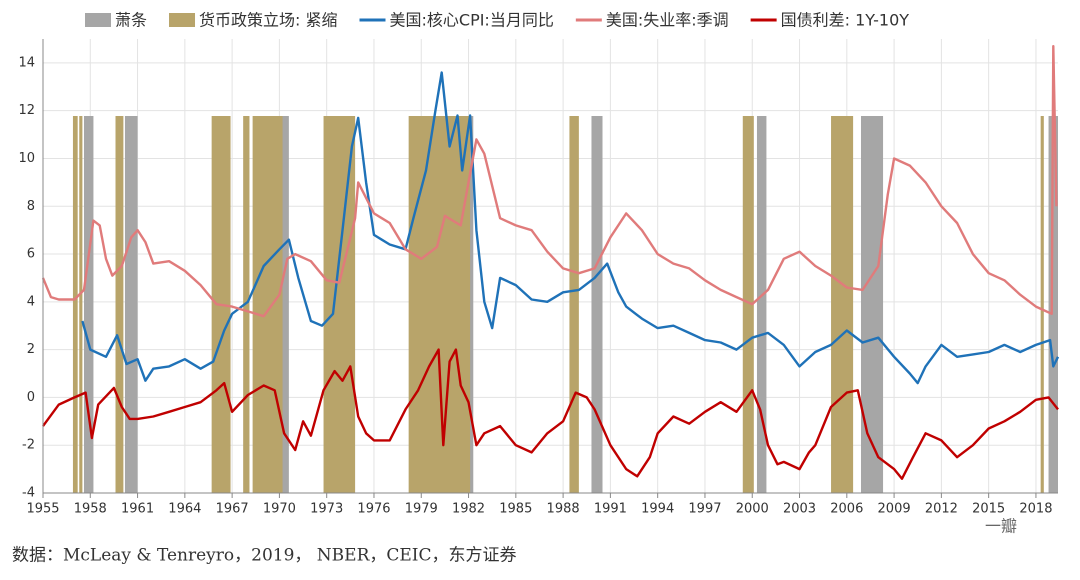 Image resolution: width=1080 pixels, height=580 pixels. Describe the element at coordinates (894, 509) in the screenshot. I see `x-tick-label: 2009` at that location.